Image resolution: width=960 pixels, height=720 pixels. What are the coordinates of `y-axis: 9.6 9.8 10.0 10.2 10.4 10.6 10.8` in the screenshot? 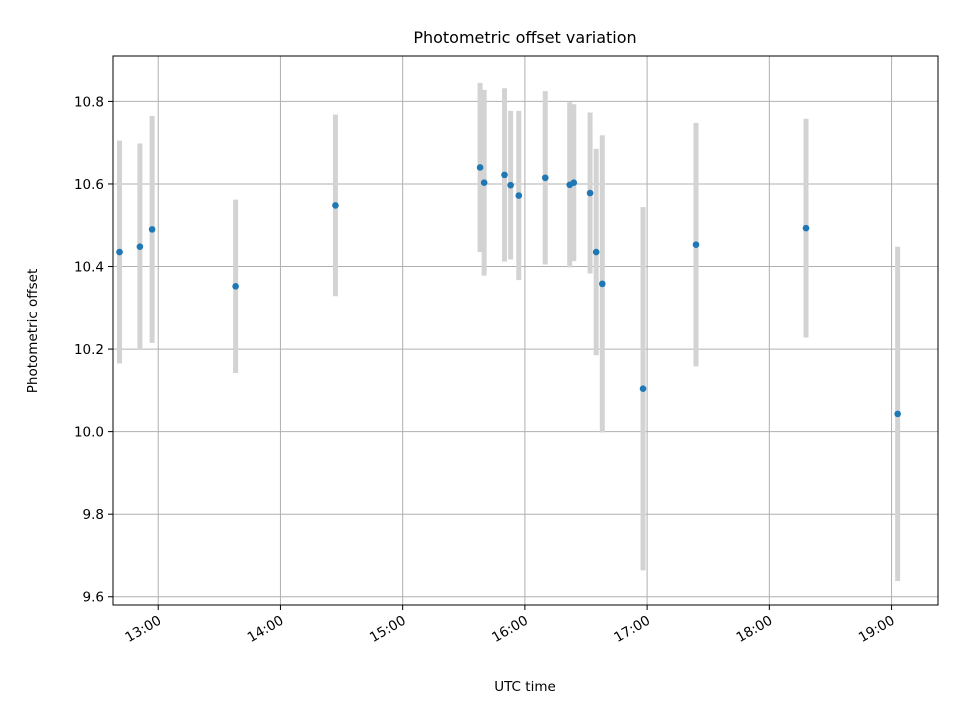 It's located at (93, 350).